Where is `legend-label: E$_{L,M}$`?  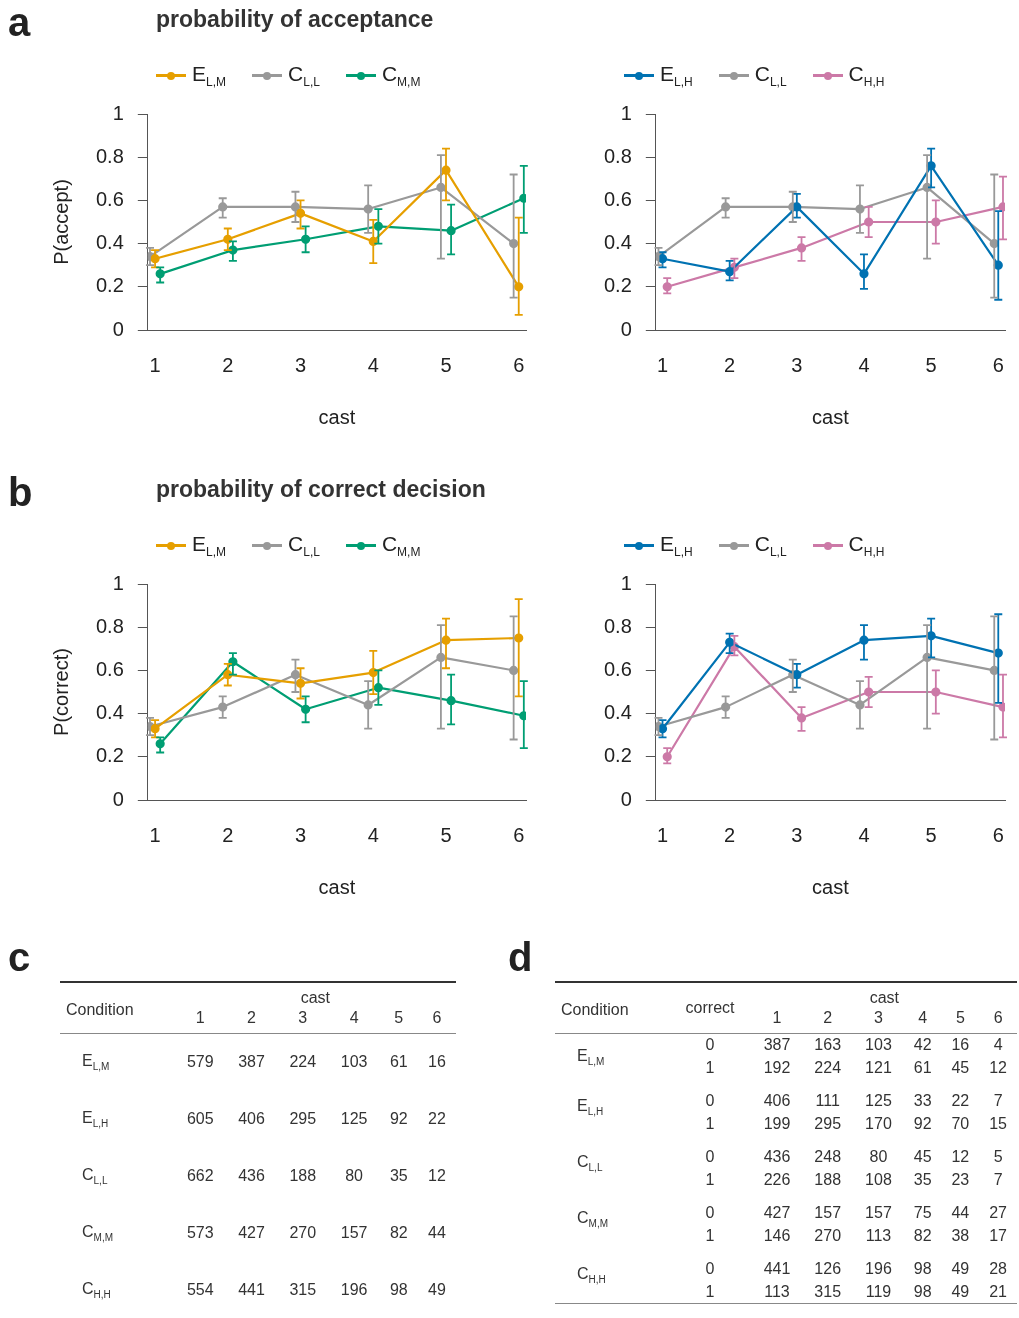
legend-label: E$_{L,M}$ is located at coordinates (209, 76).